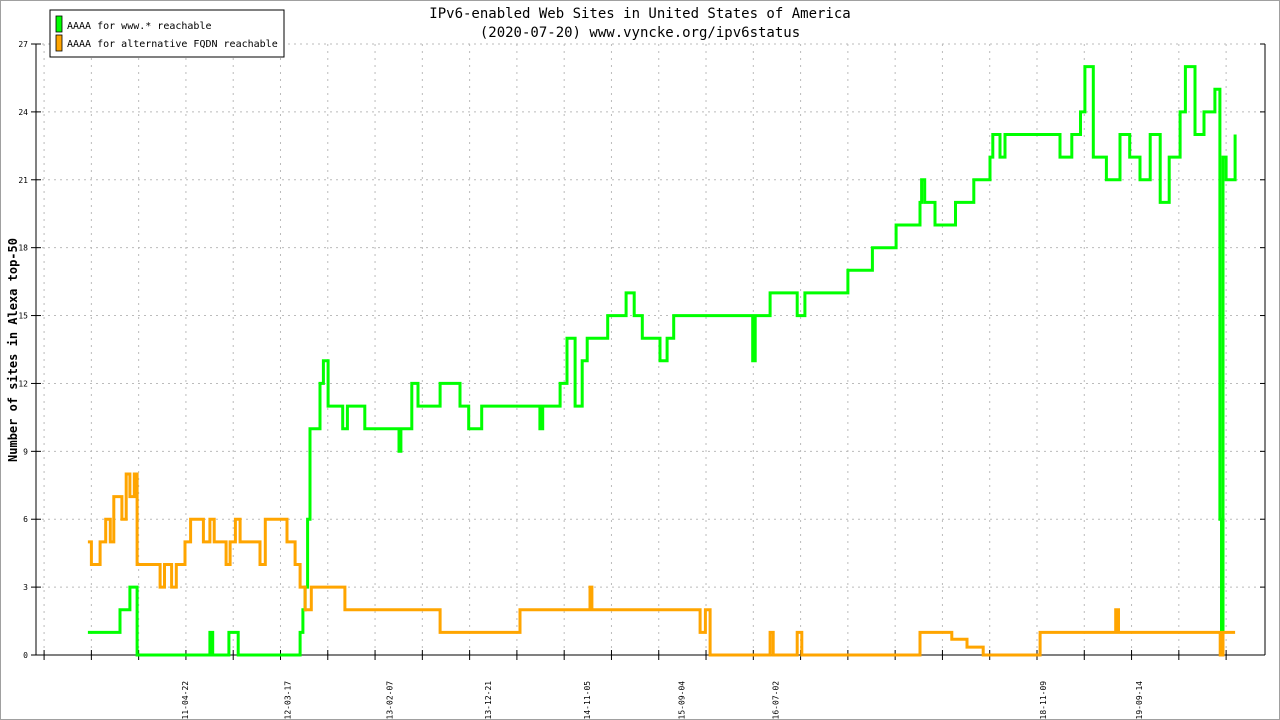 This screenshot has height=720, width=1280. Describe the element at coordinates (23, 383) in the screenshot. I see `y-tick-label: 12` at that location.